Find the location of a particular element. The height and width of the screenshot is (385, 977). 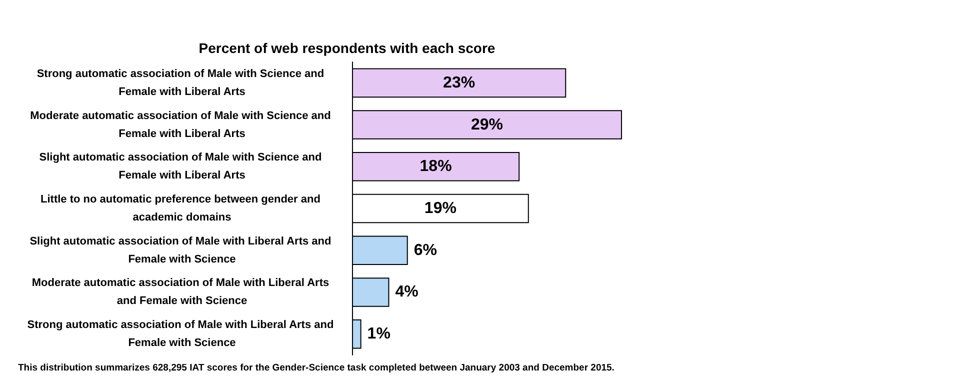

y-tick-label: Slight automatic association of Male with Liberal Arts and Female with Science is located at coordinates (182, 250).